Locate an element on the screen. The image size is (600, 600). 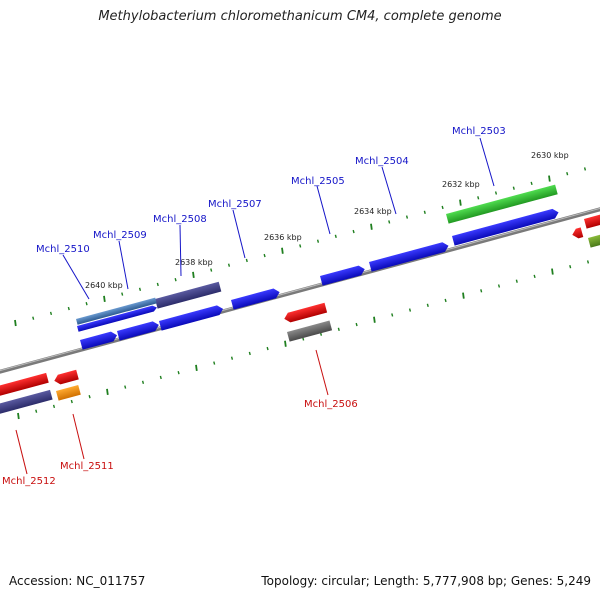
feature-mchl-2506-gray is located at coordinates (310, 331).